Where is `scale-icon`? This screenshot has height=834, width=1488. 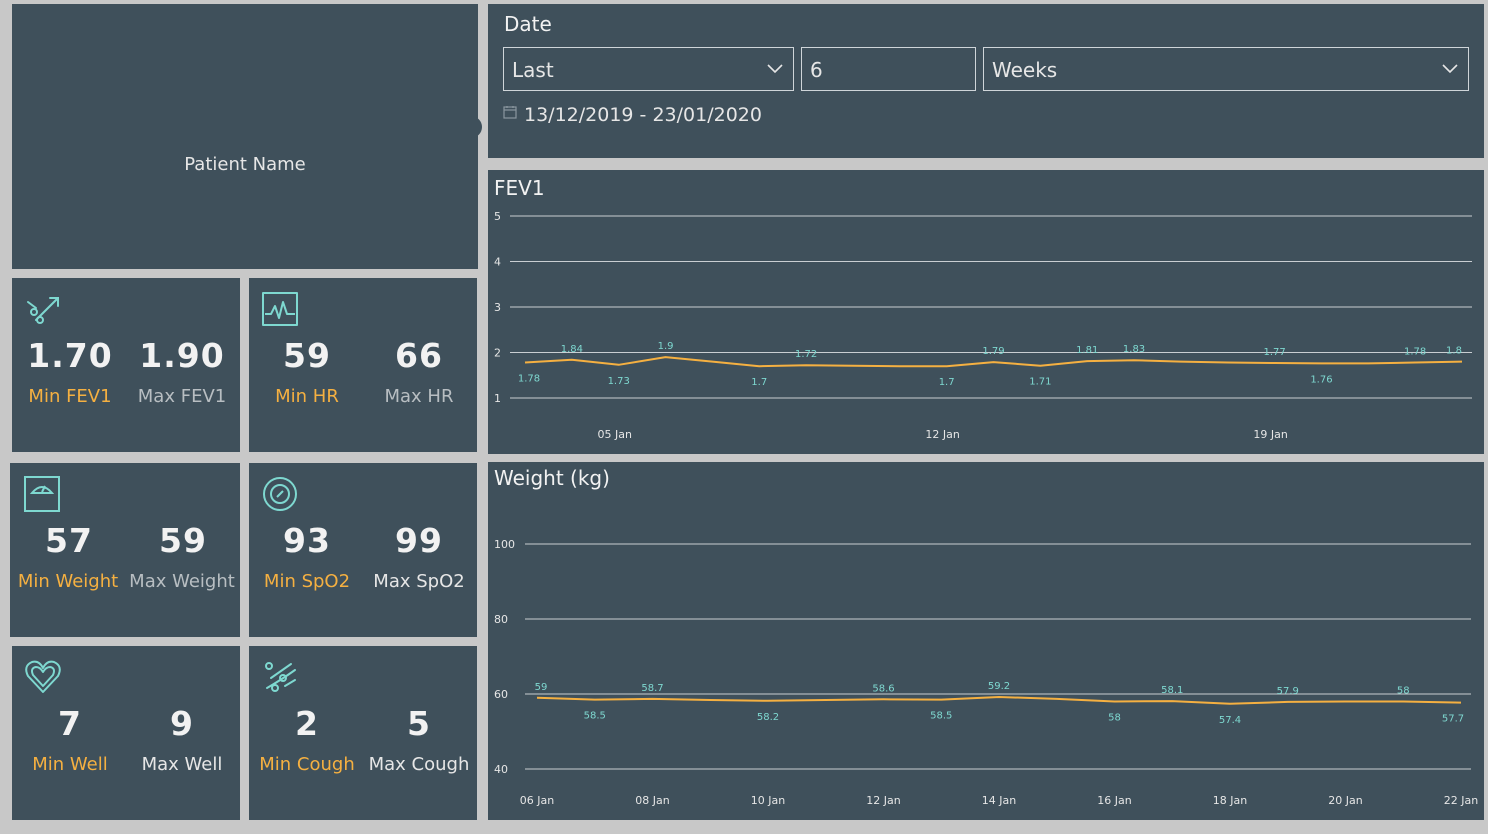
scale-icon is located at coordinates (42, 494).